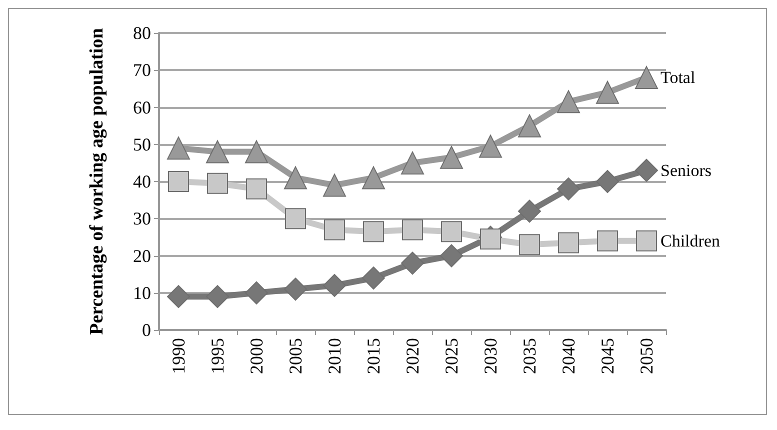 This screenshot has width=777, height=430. Describe the element at coordinates (178, 356) in the screenshot. I see `x-tick-label: 1990` at that location.